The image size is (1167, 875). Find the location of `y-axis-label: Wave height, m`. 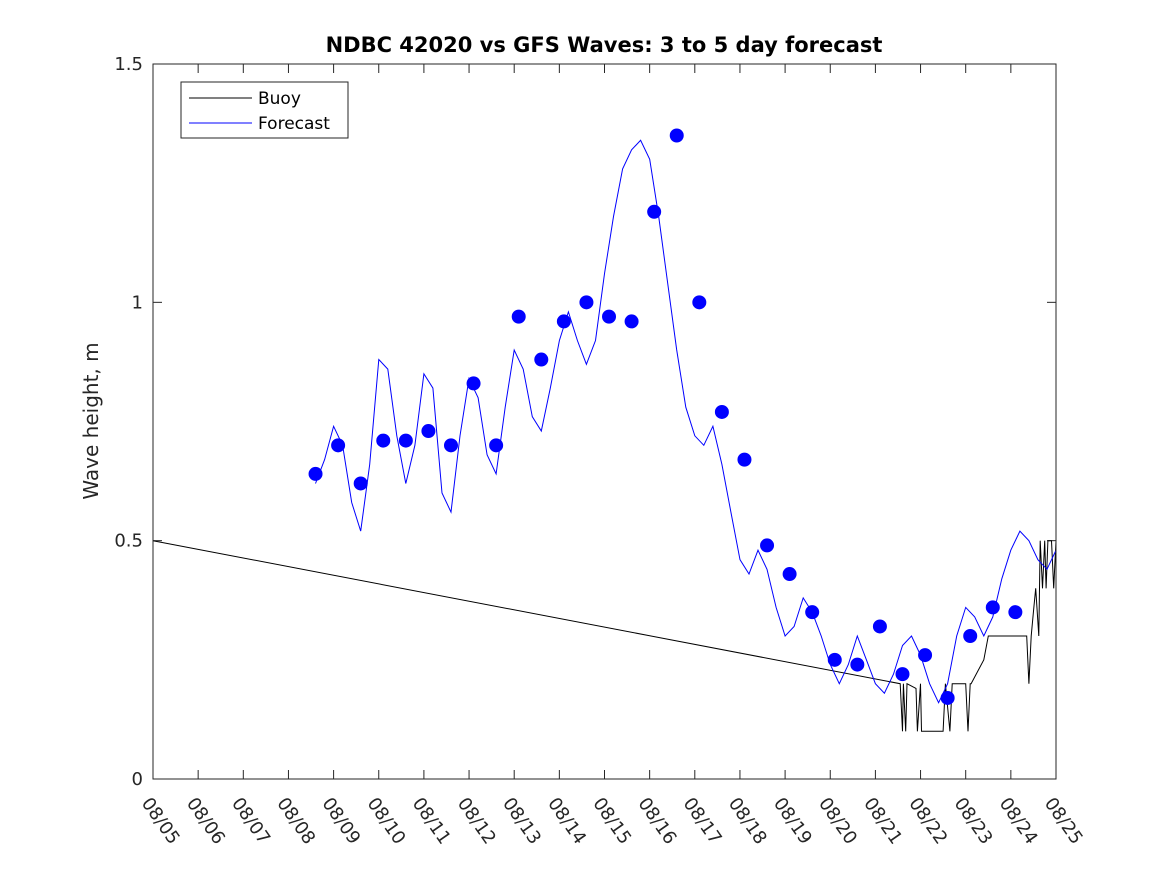

y-axis-label: Wave height, m is located at coordinates (91, 420).